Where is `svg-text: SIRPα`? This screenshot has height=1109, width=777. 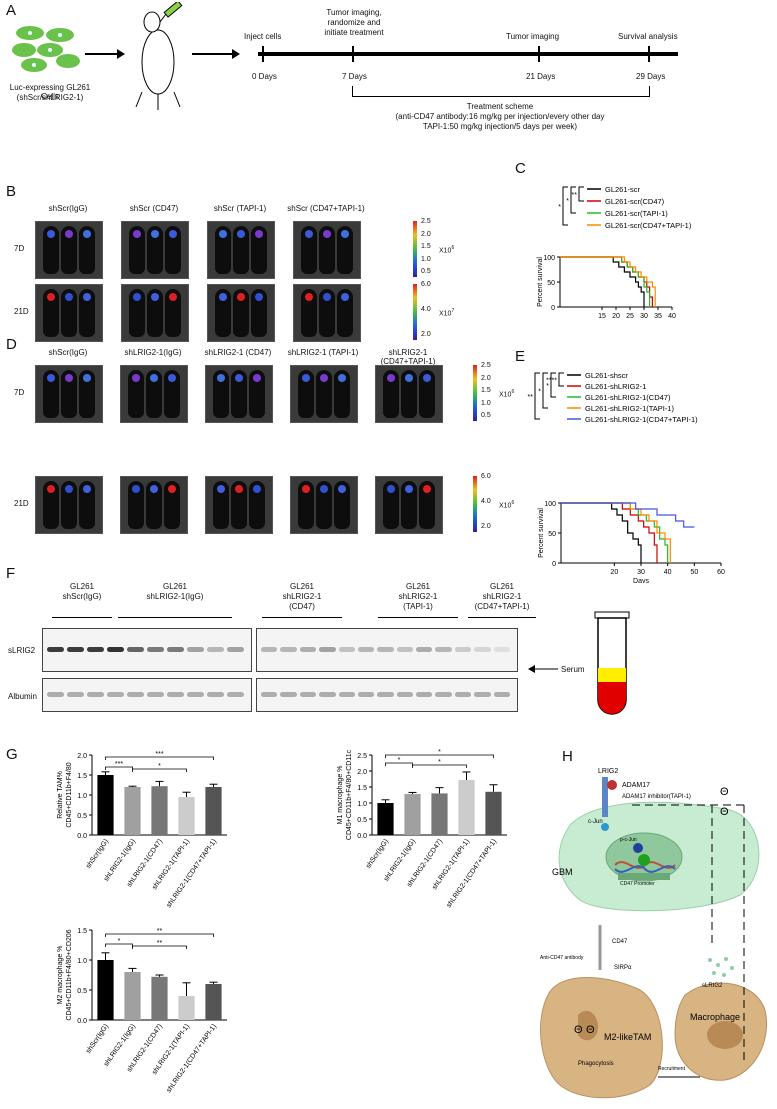 svg-text: SIRPα is located at coordinates (623, 968).